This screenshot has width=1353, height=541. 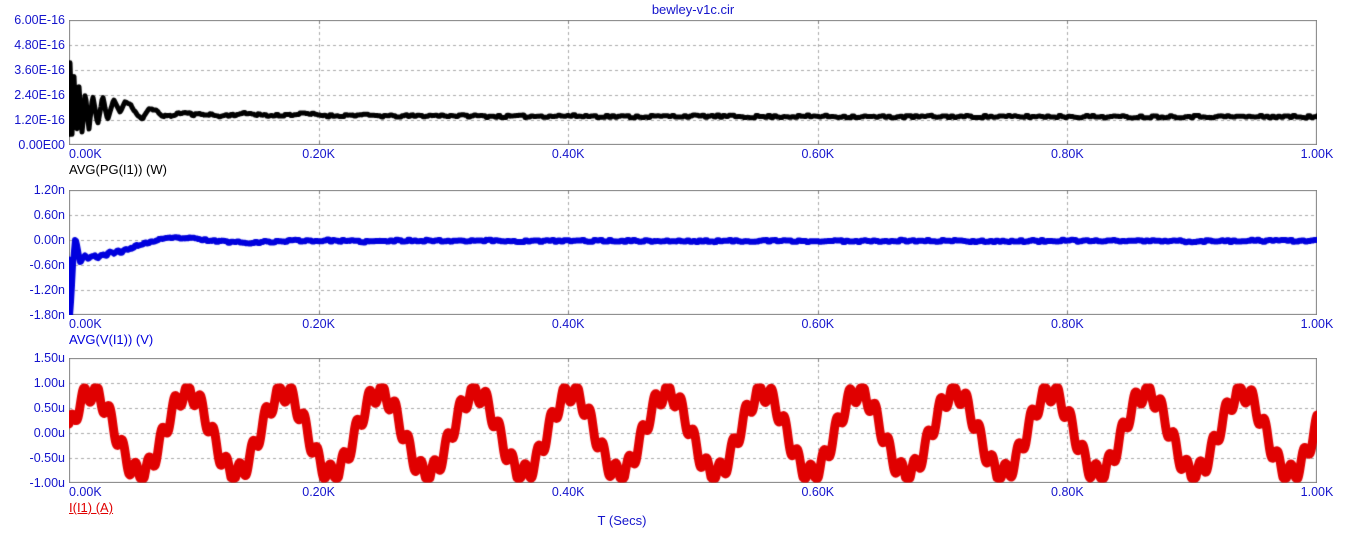 What do you see at coordinates (39, 70) in the screenshot?
I see `y-tick-label: 3.60E-16` at bounding box center [39, 70].